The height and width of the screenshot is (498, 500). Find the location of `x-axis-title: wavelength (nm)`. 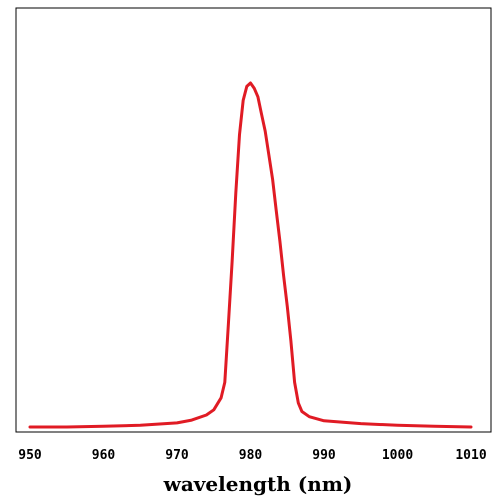

x-axis-title: wavelength (nm) is located at coordinates (258, 484).